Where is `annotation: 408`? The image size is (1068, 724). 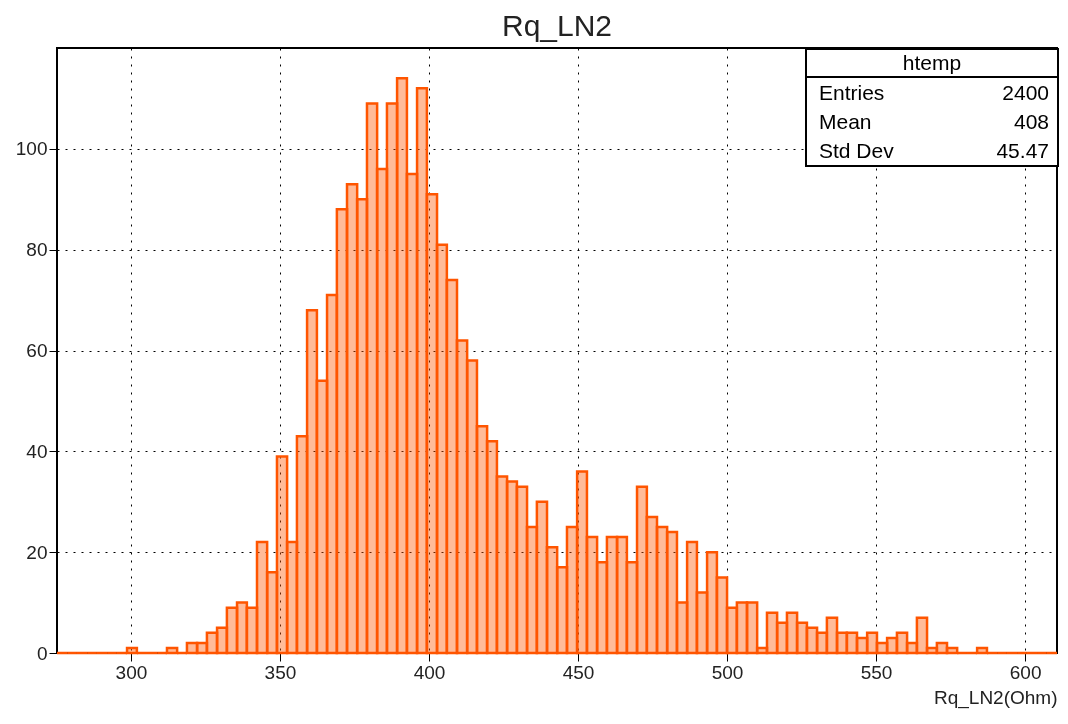
annotation: 408 is located at coordinates (1031, 122).